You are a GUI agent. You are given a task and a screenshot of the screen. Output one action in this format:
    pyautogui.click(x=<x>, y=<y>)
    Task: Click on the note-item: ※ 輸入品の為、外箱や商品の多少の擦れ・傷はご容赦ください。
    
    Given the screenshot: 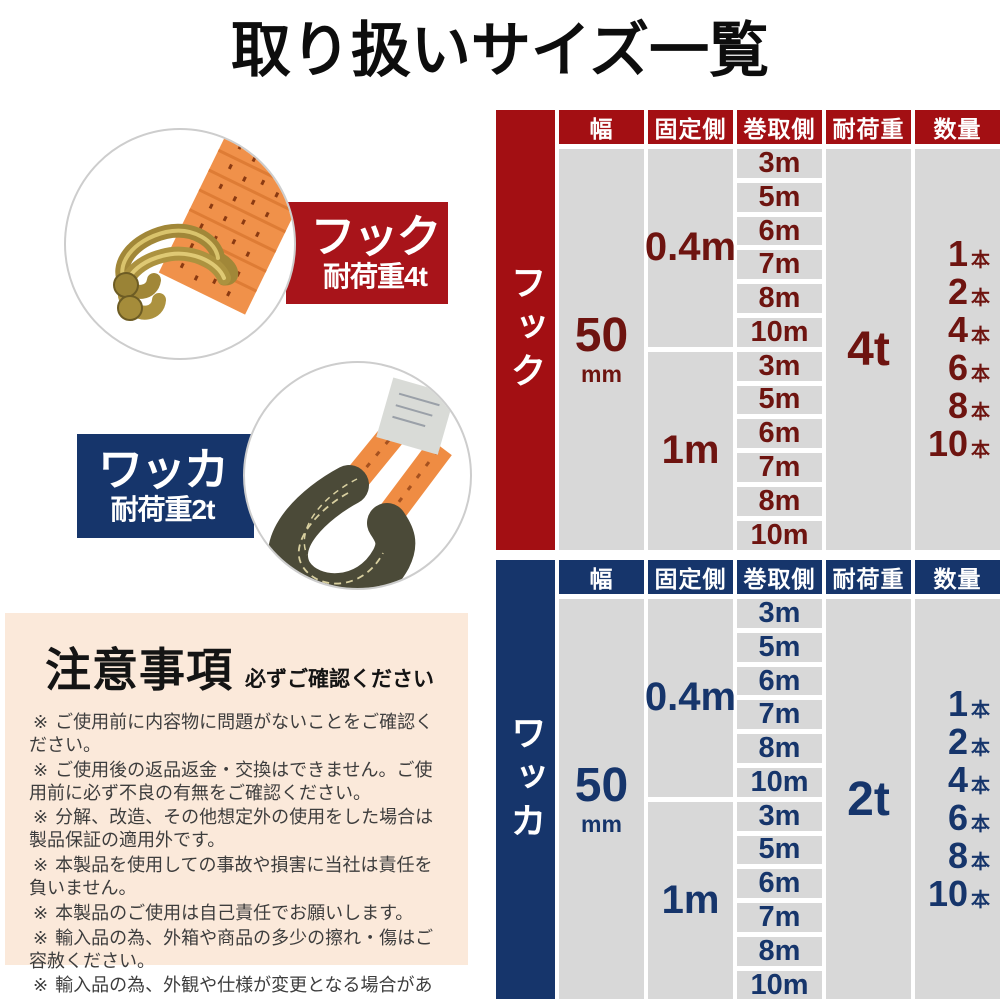 What is the action you would take?
    pyautogui.click(x=238, y=950)
    